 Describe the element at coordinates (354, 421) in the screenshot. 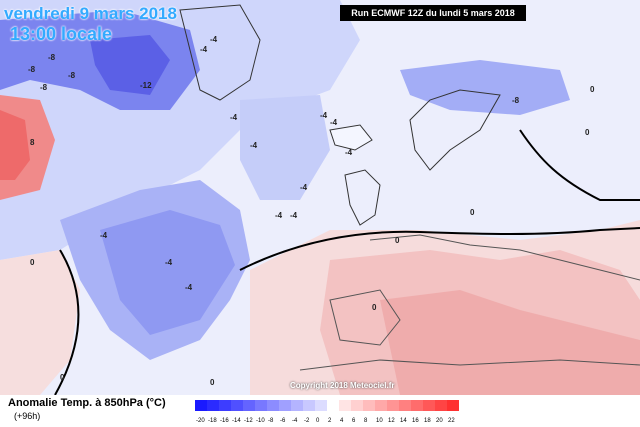

I see `legend-tick-label: 6` at that location.